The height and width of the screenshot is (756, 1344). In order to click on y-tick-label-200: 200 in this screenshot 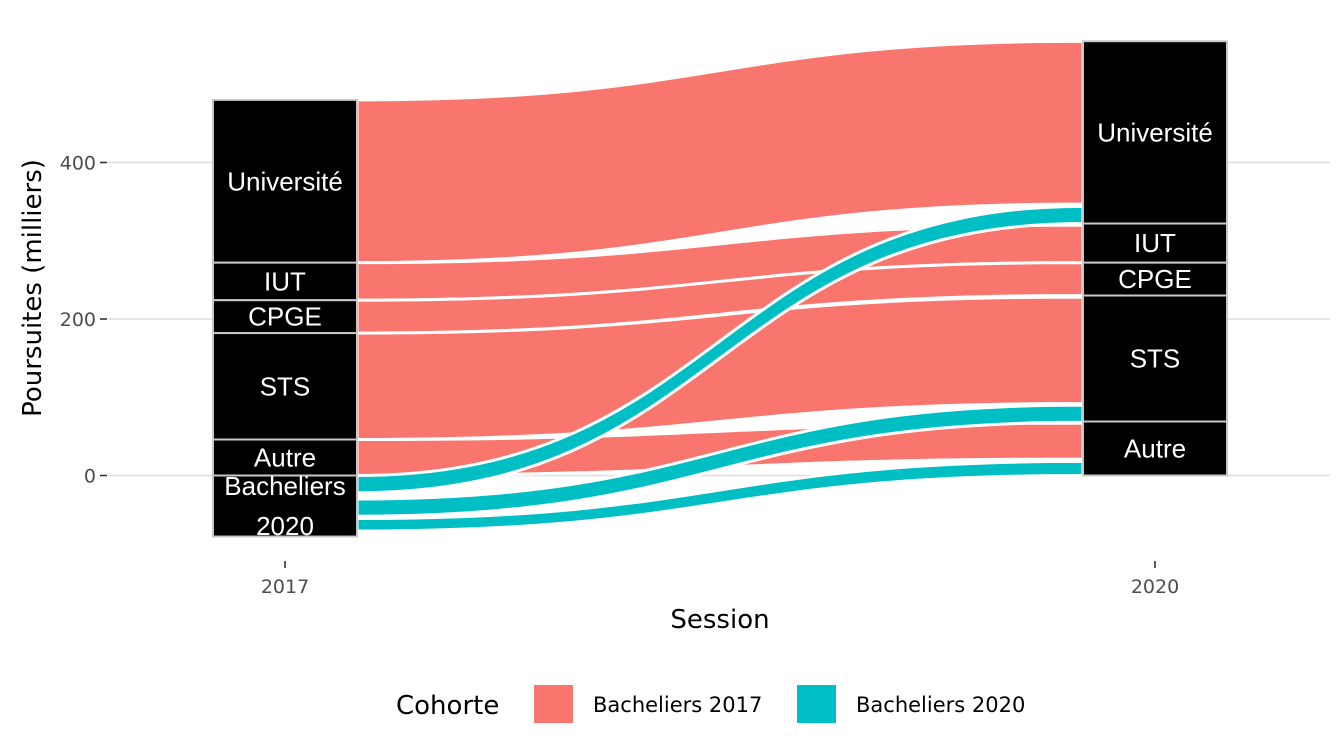, I will do `click(78, 320)`.